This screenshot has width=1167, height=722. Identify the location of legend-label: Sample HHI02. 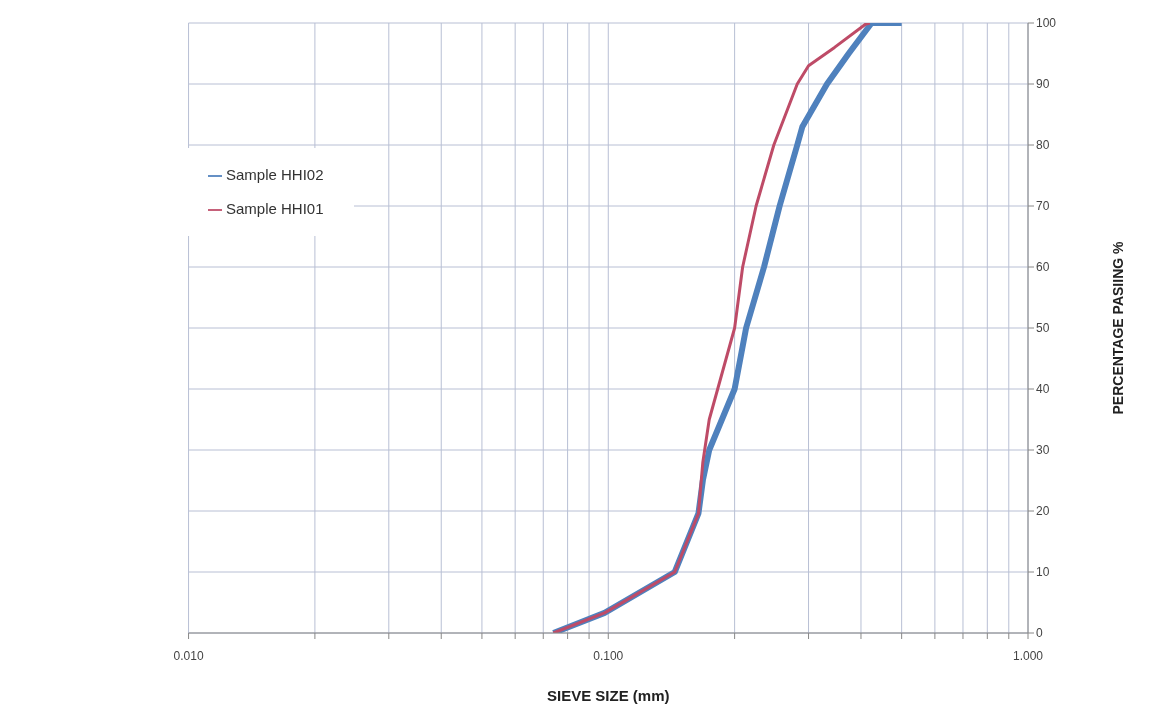
(275, 174).